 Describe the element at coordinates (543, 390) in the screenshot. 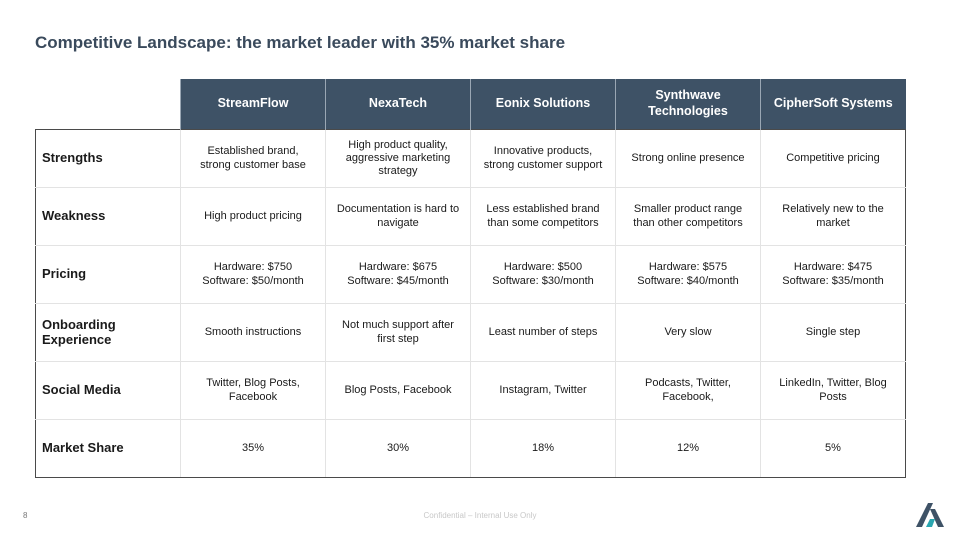

I see `table-cell: Instagram, Twitter` at that location.